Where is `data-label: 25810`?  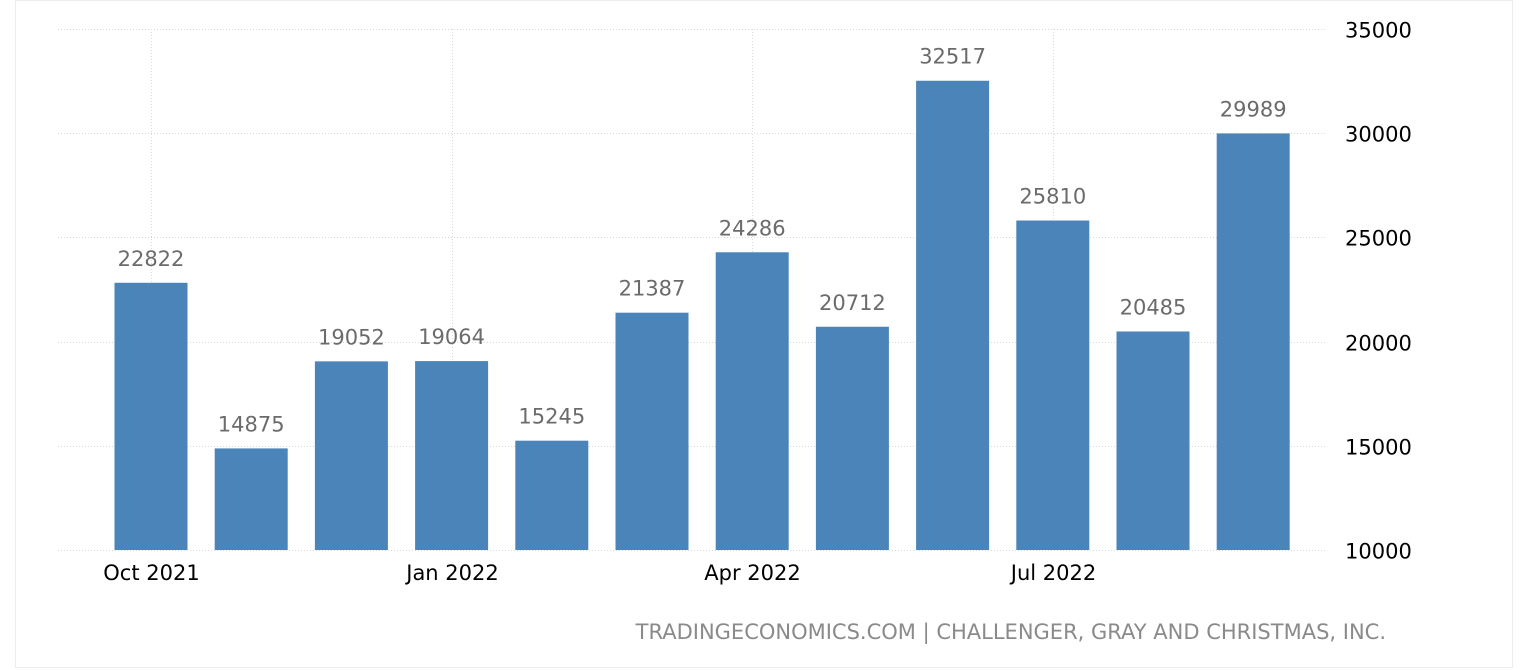
data-label: 25810 is located at coordinates (1052, 197).